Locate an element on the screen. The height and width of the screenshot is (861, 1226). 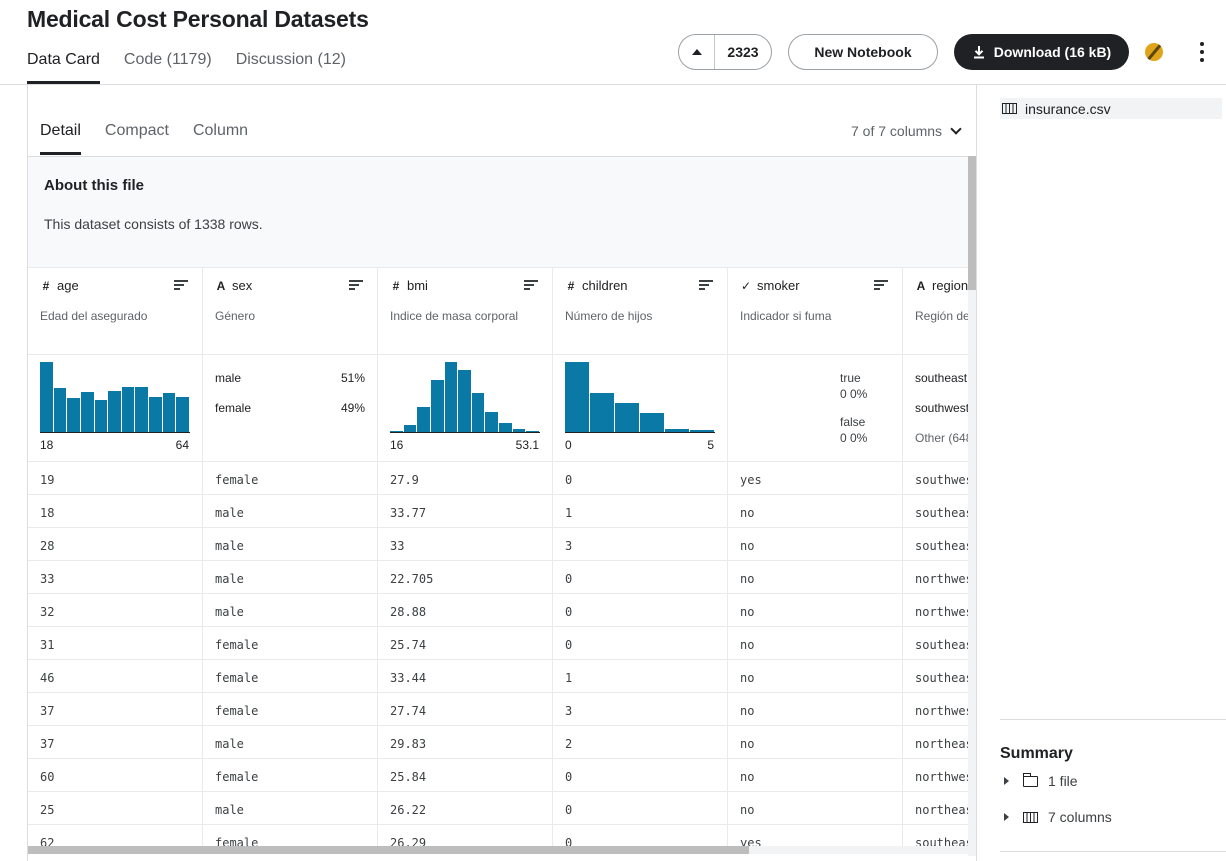
table-cell: 22.705 is located at coordinates (465, 577).